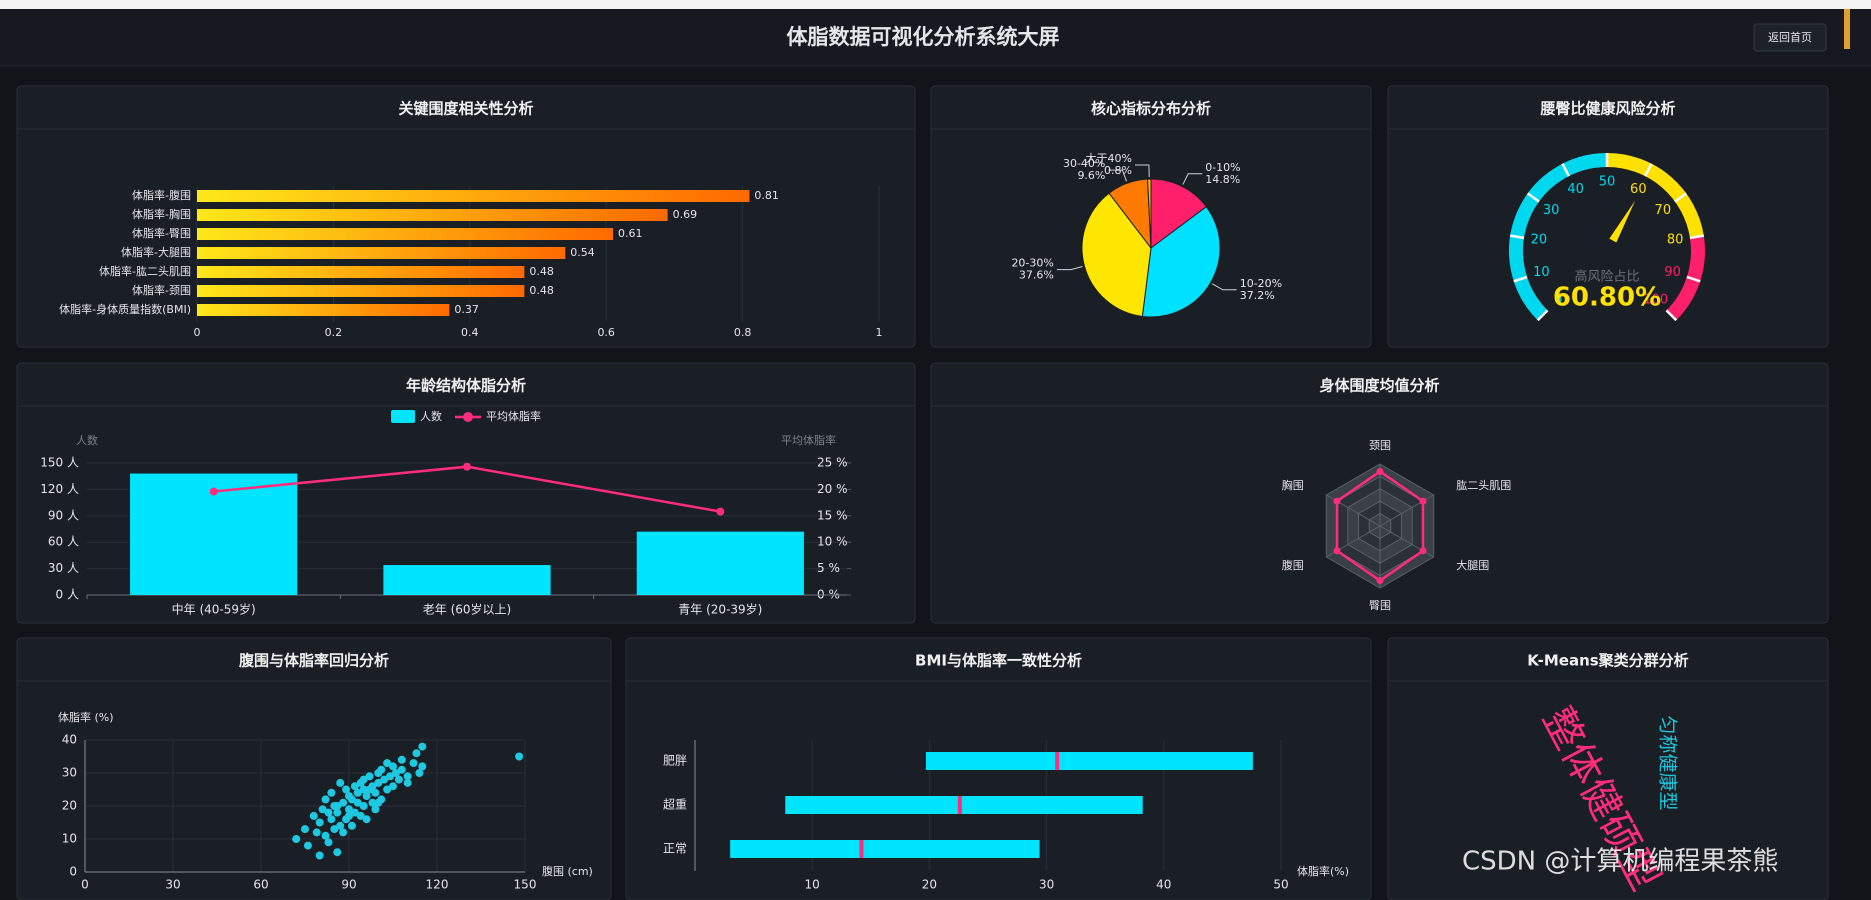 This screenshot has height=900, width=1871. I want to click on x-tick-label: 中年 (40-59岁), so click(214, 609).